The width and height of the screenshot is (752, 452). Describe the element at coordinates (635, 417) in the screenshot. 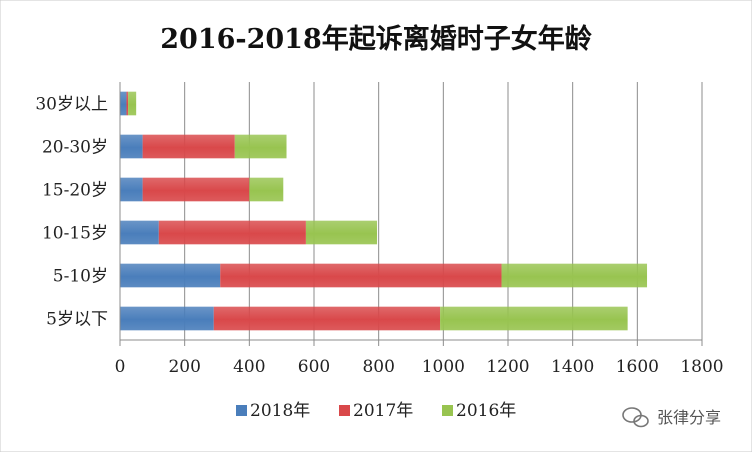

I see `wechat-icon` at that location.